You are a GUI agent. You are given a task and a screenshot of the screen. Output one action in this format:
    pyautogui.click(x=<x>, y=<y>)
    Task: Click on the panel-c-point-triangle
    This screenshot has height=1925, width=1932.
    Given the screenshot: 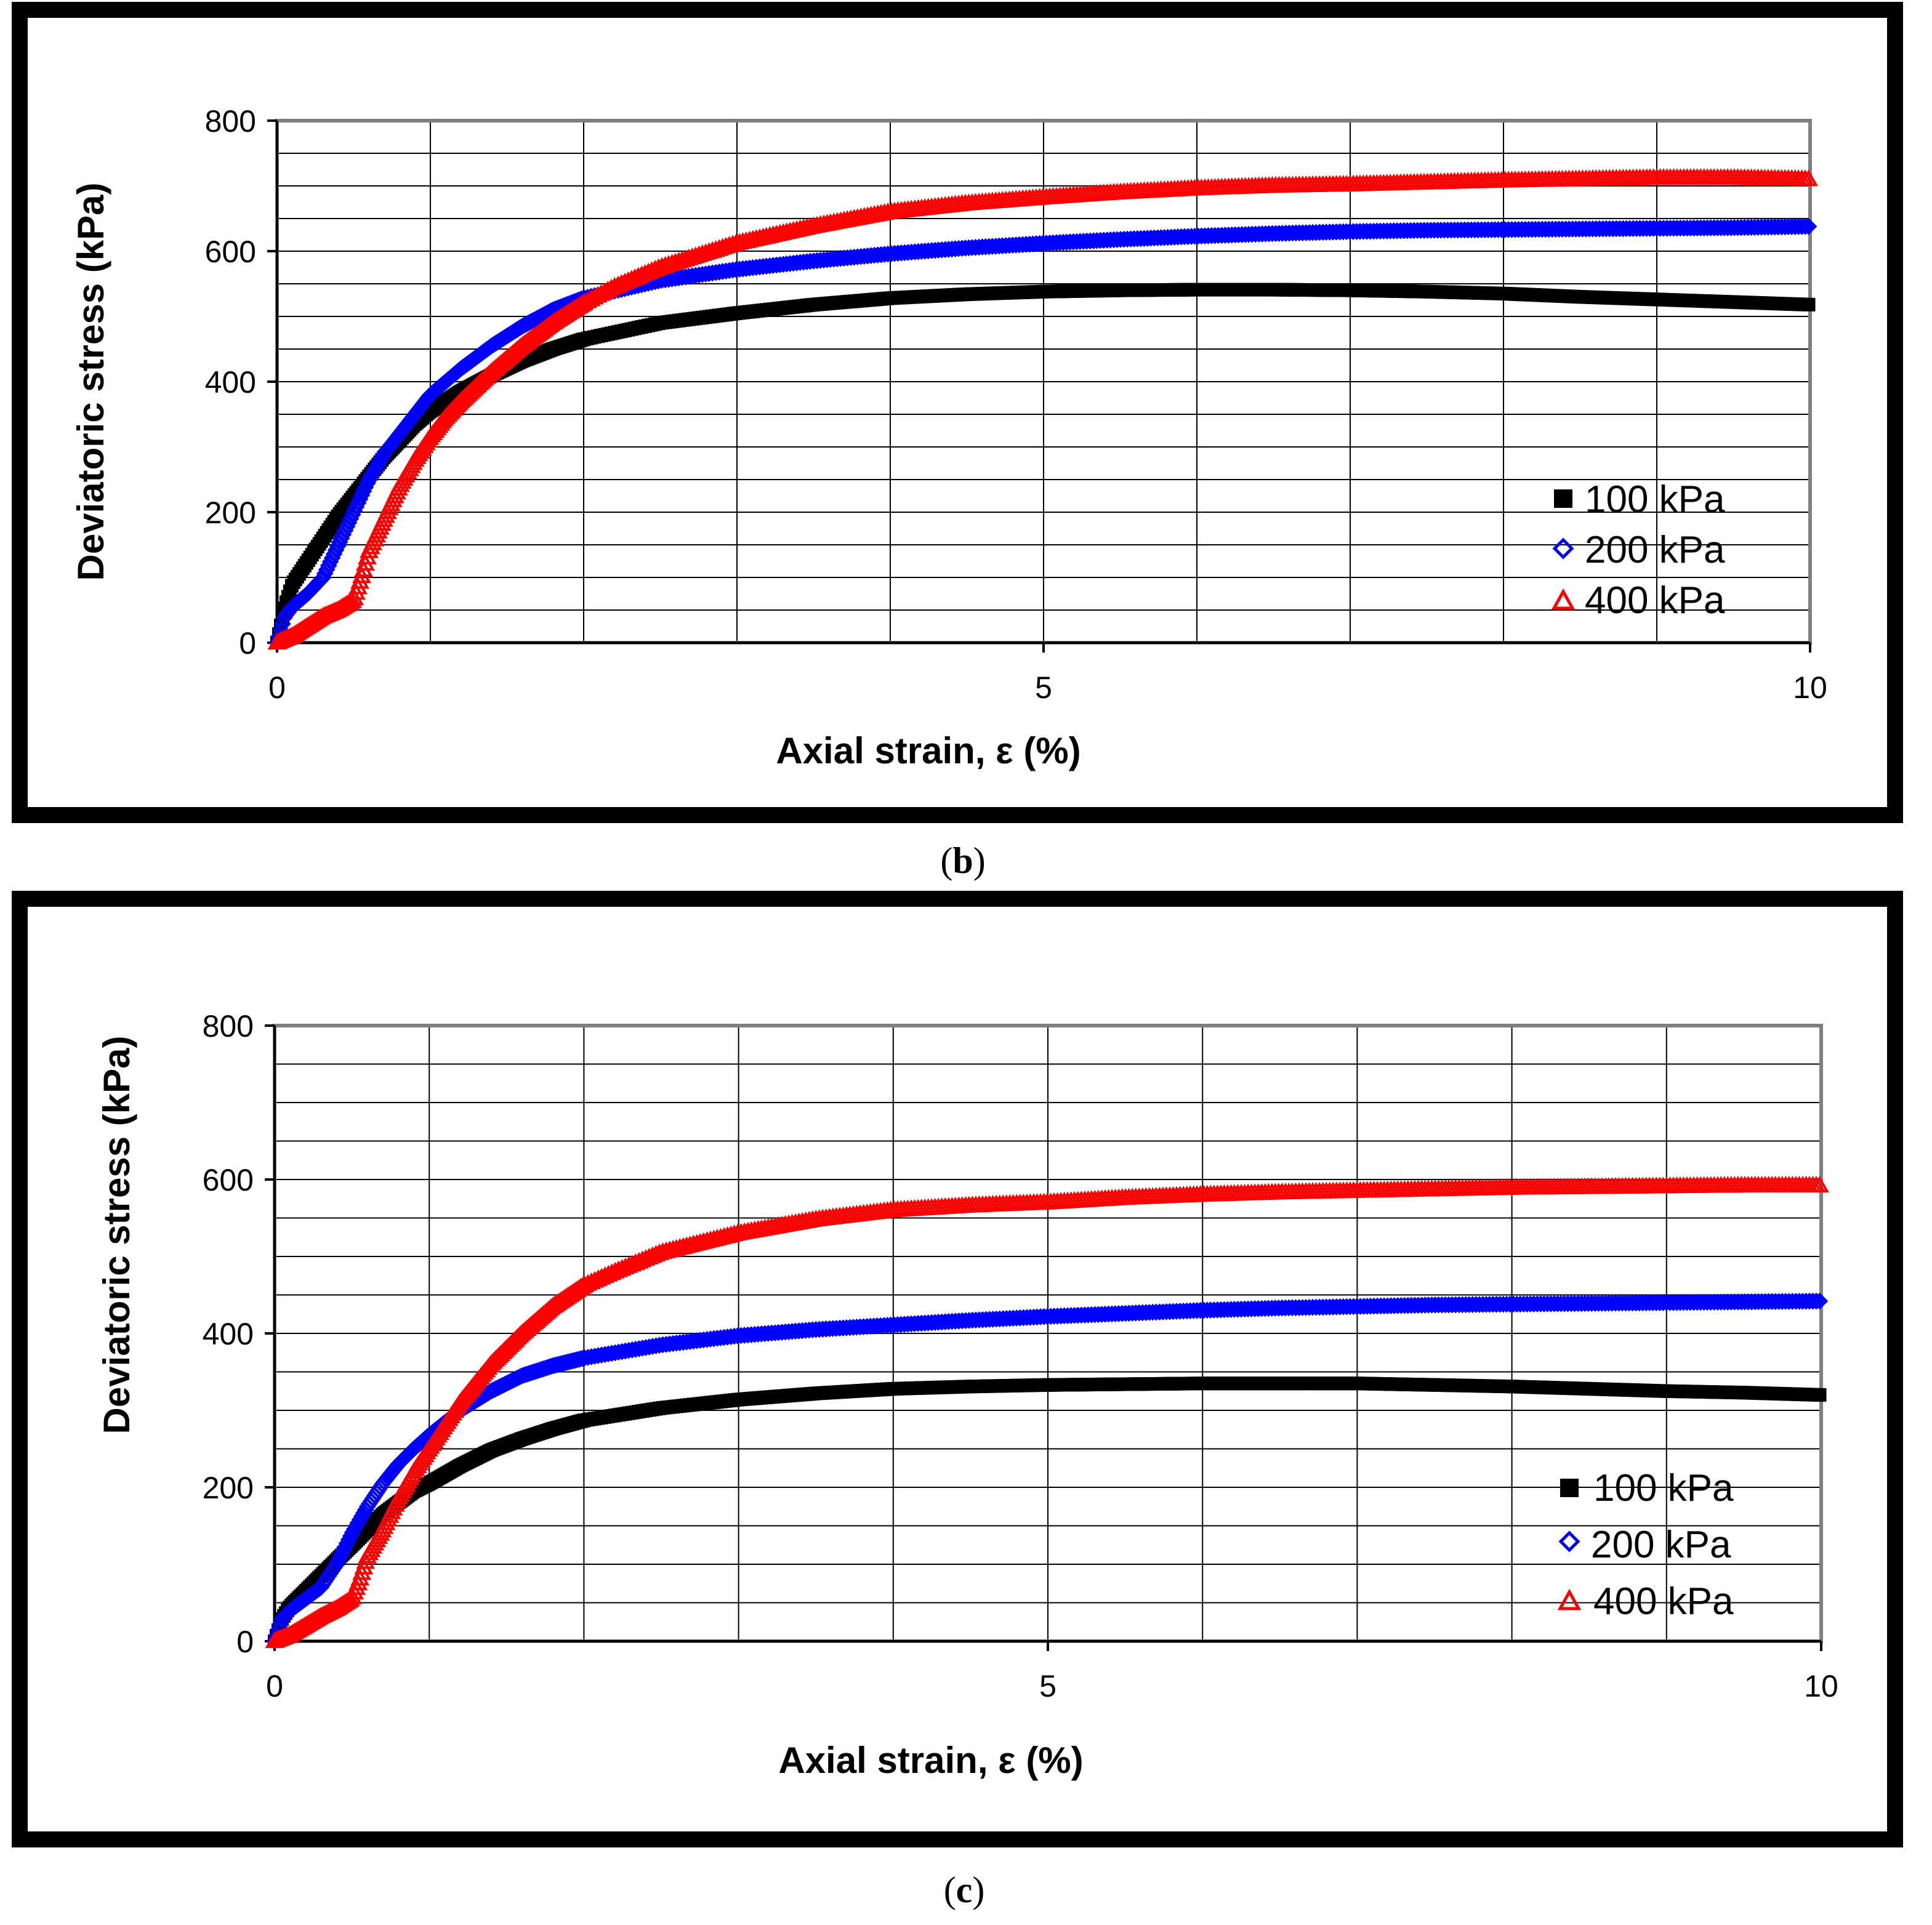 What is the action you would take?
    pyautogui.click(x=1819, y=1183)
    